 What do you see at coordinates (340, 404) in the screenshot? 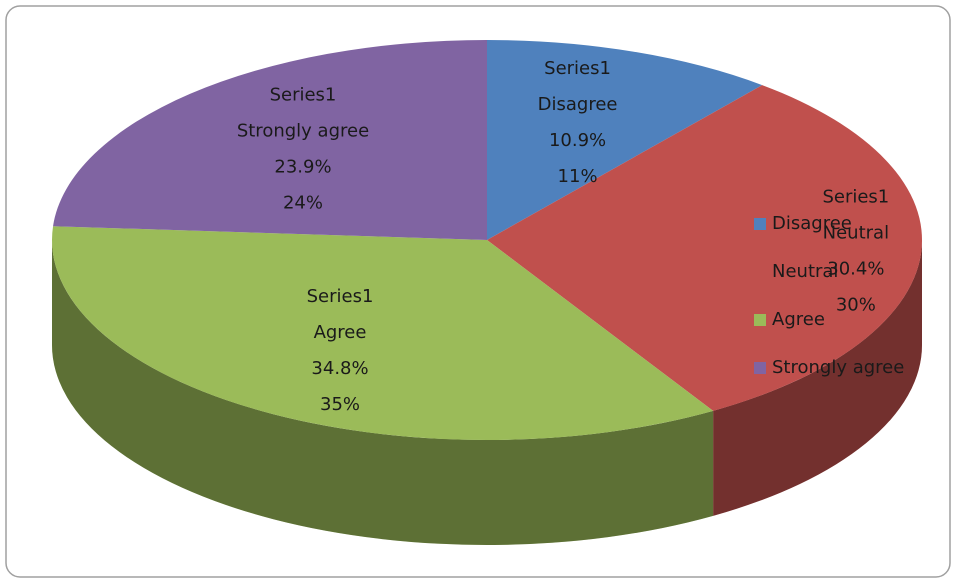
I see `data-label: 35%` at bounding box center [340, 404].